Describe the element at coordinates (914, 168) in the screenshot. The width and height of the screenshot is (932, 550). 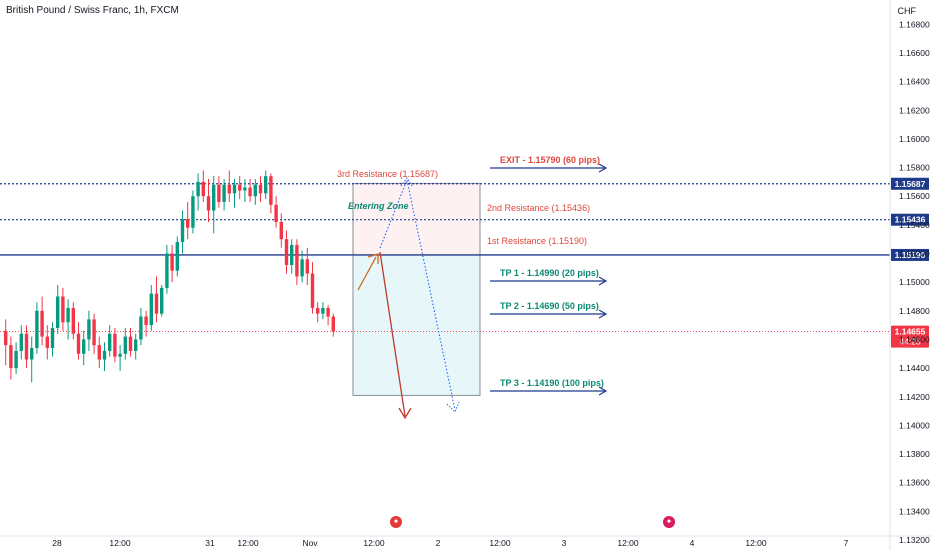
I see `price-tick-label: 1.15800` at that location.